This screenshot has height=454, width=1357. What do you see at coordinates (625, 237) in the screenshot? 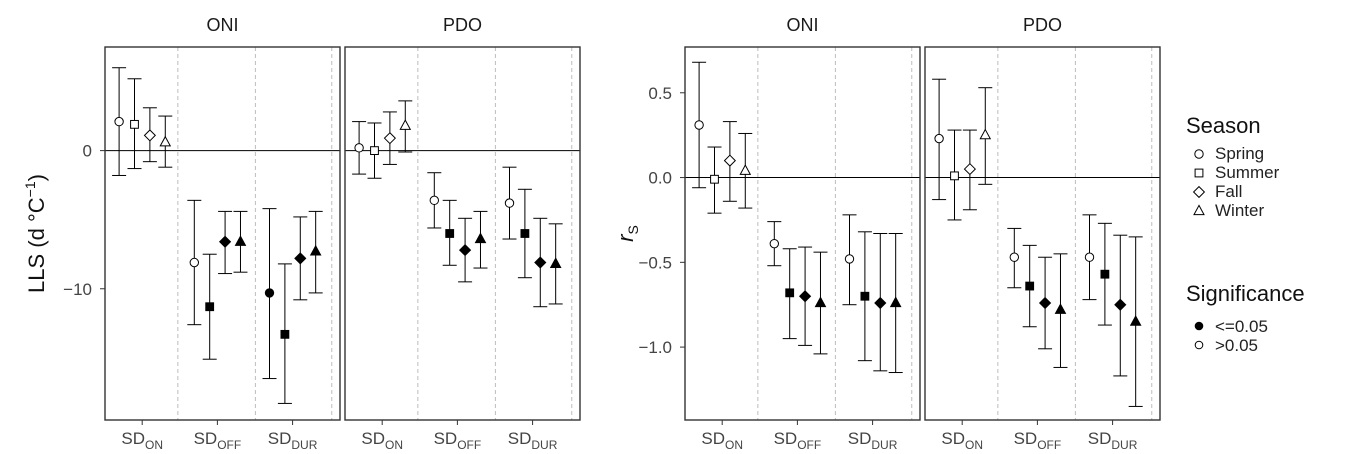
I see `y-axis-title-main: r` at bounding box center [625, 237].